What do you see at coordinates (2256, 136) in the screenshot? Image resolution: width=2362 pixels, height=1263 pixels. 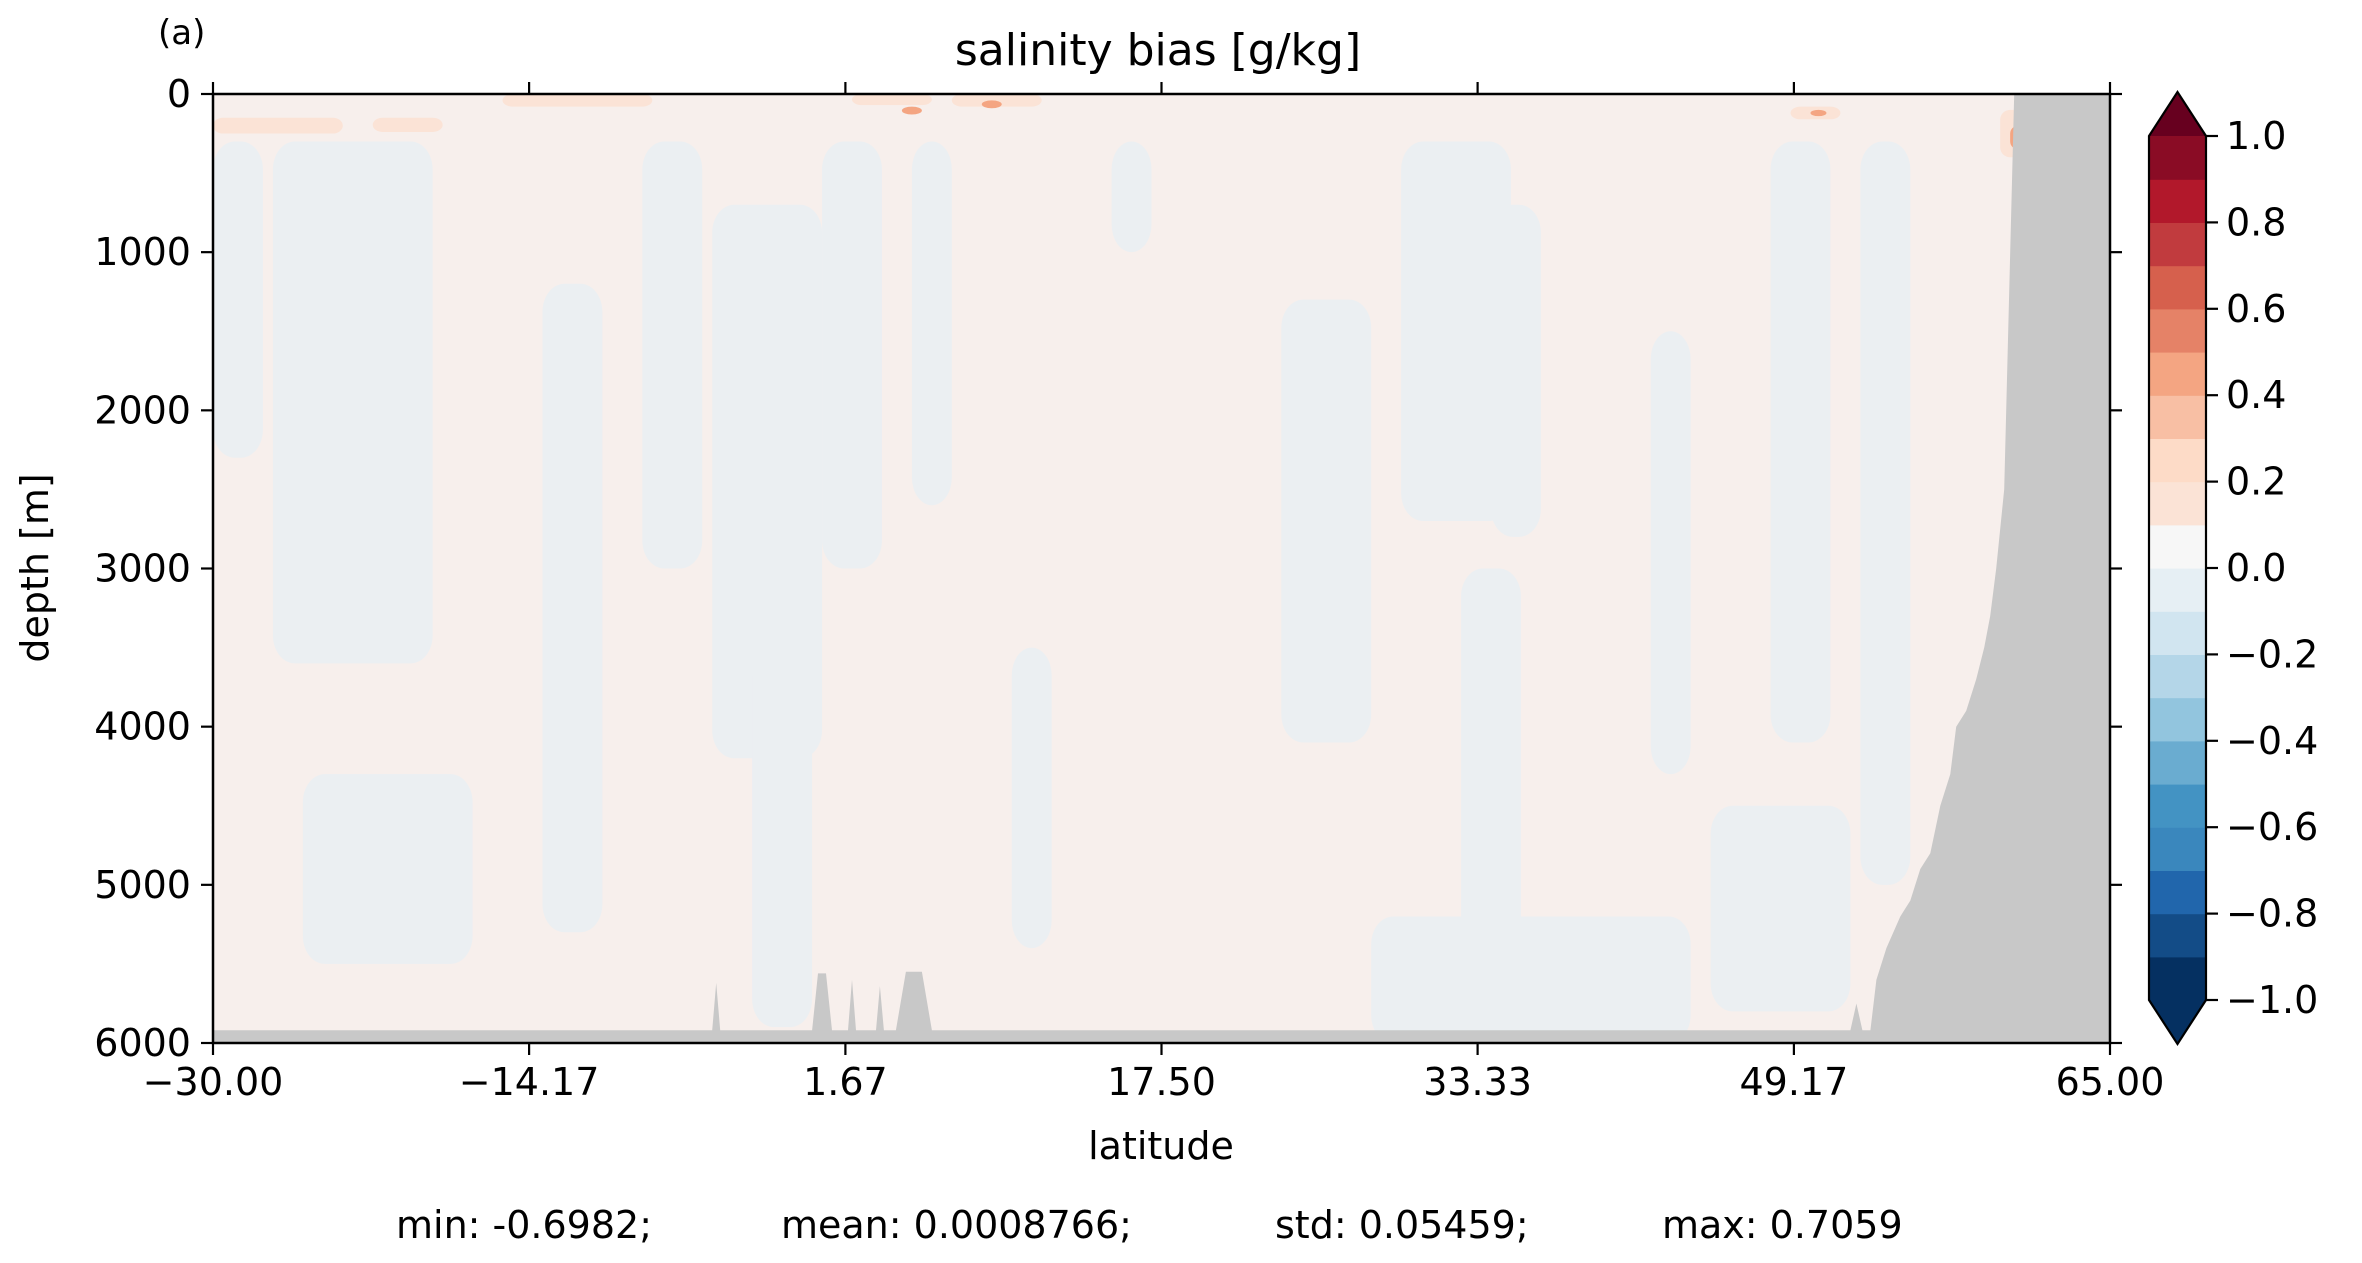 I see `colorbar-tick-label: 1.0` at bounding box center [2256, 136].